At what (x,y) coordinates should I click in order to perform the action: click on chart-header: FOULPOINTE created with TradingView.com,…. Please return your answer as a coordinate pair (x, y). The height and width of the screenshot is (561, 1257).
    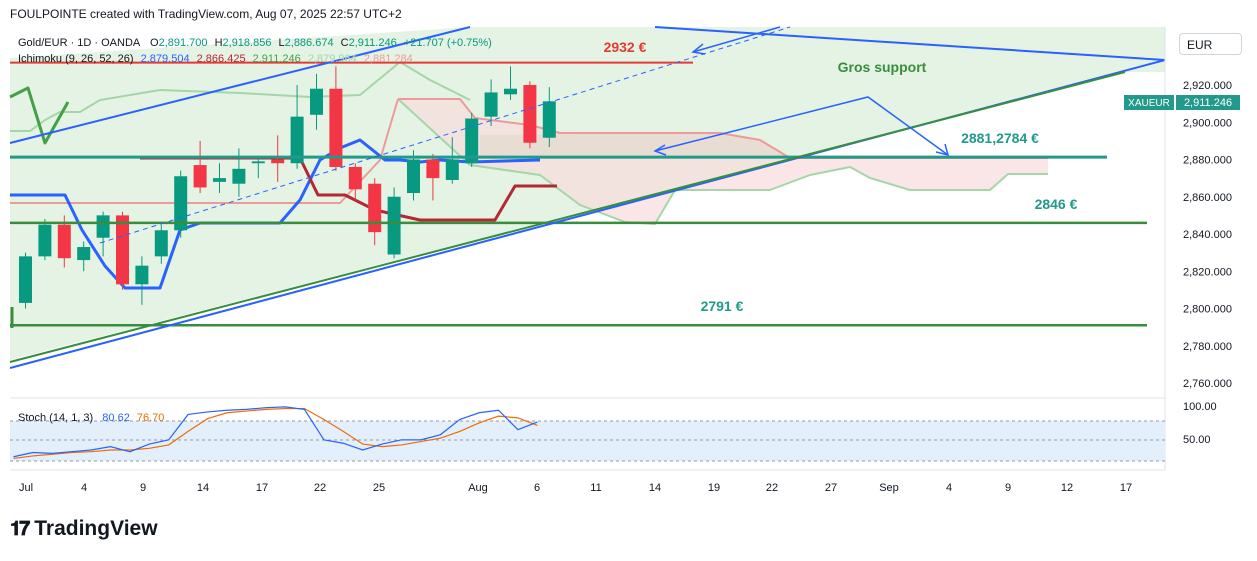
    Looking at the image, I should click on (206, 14).